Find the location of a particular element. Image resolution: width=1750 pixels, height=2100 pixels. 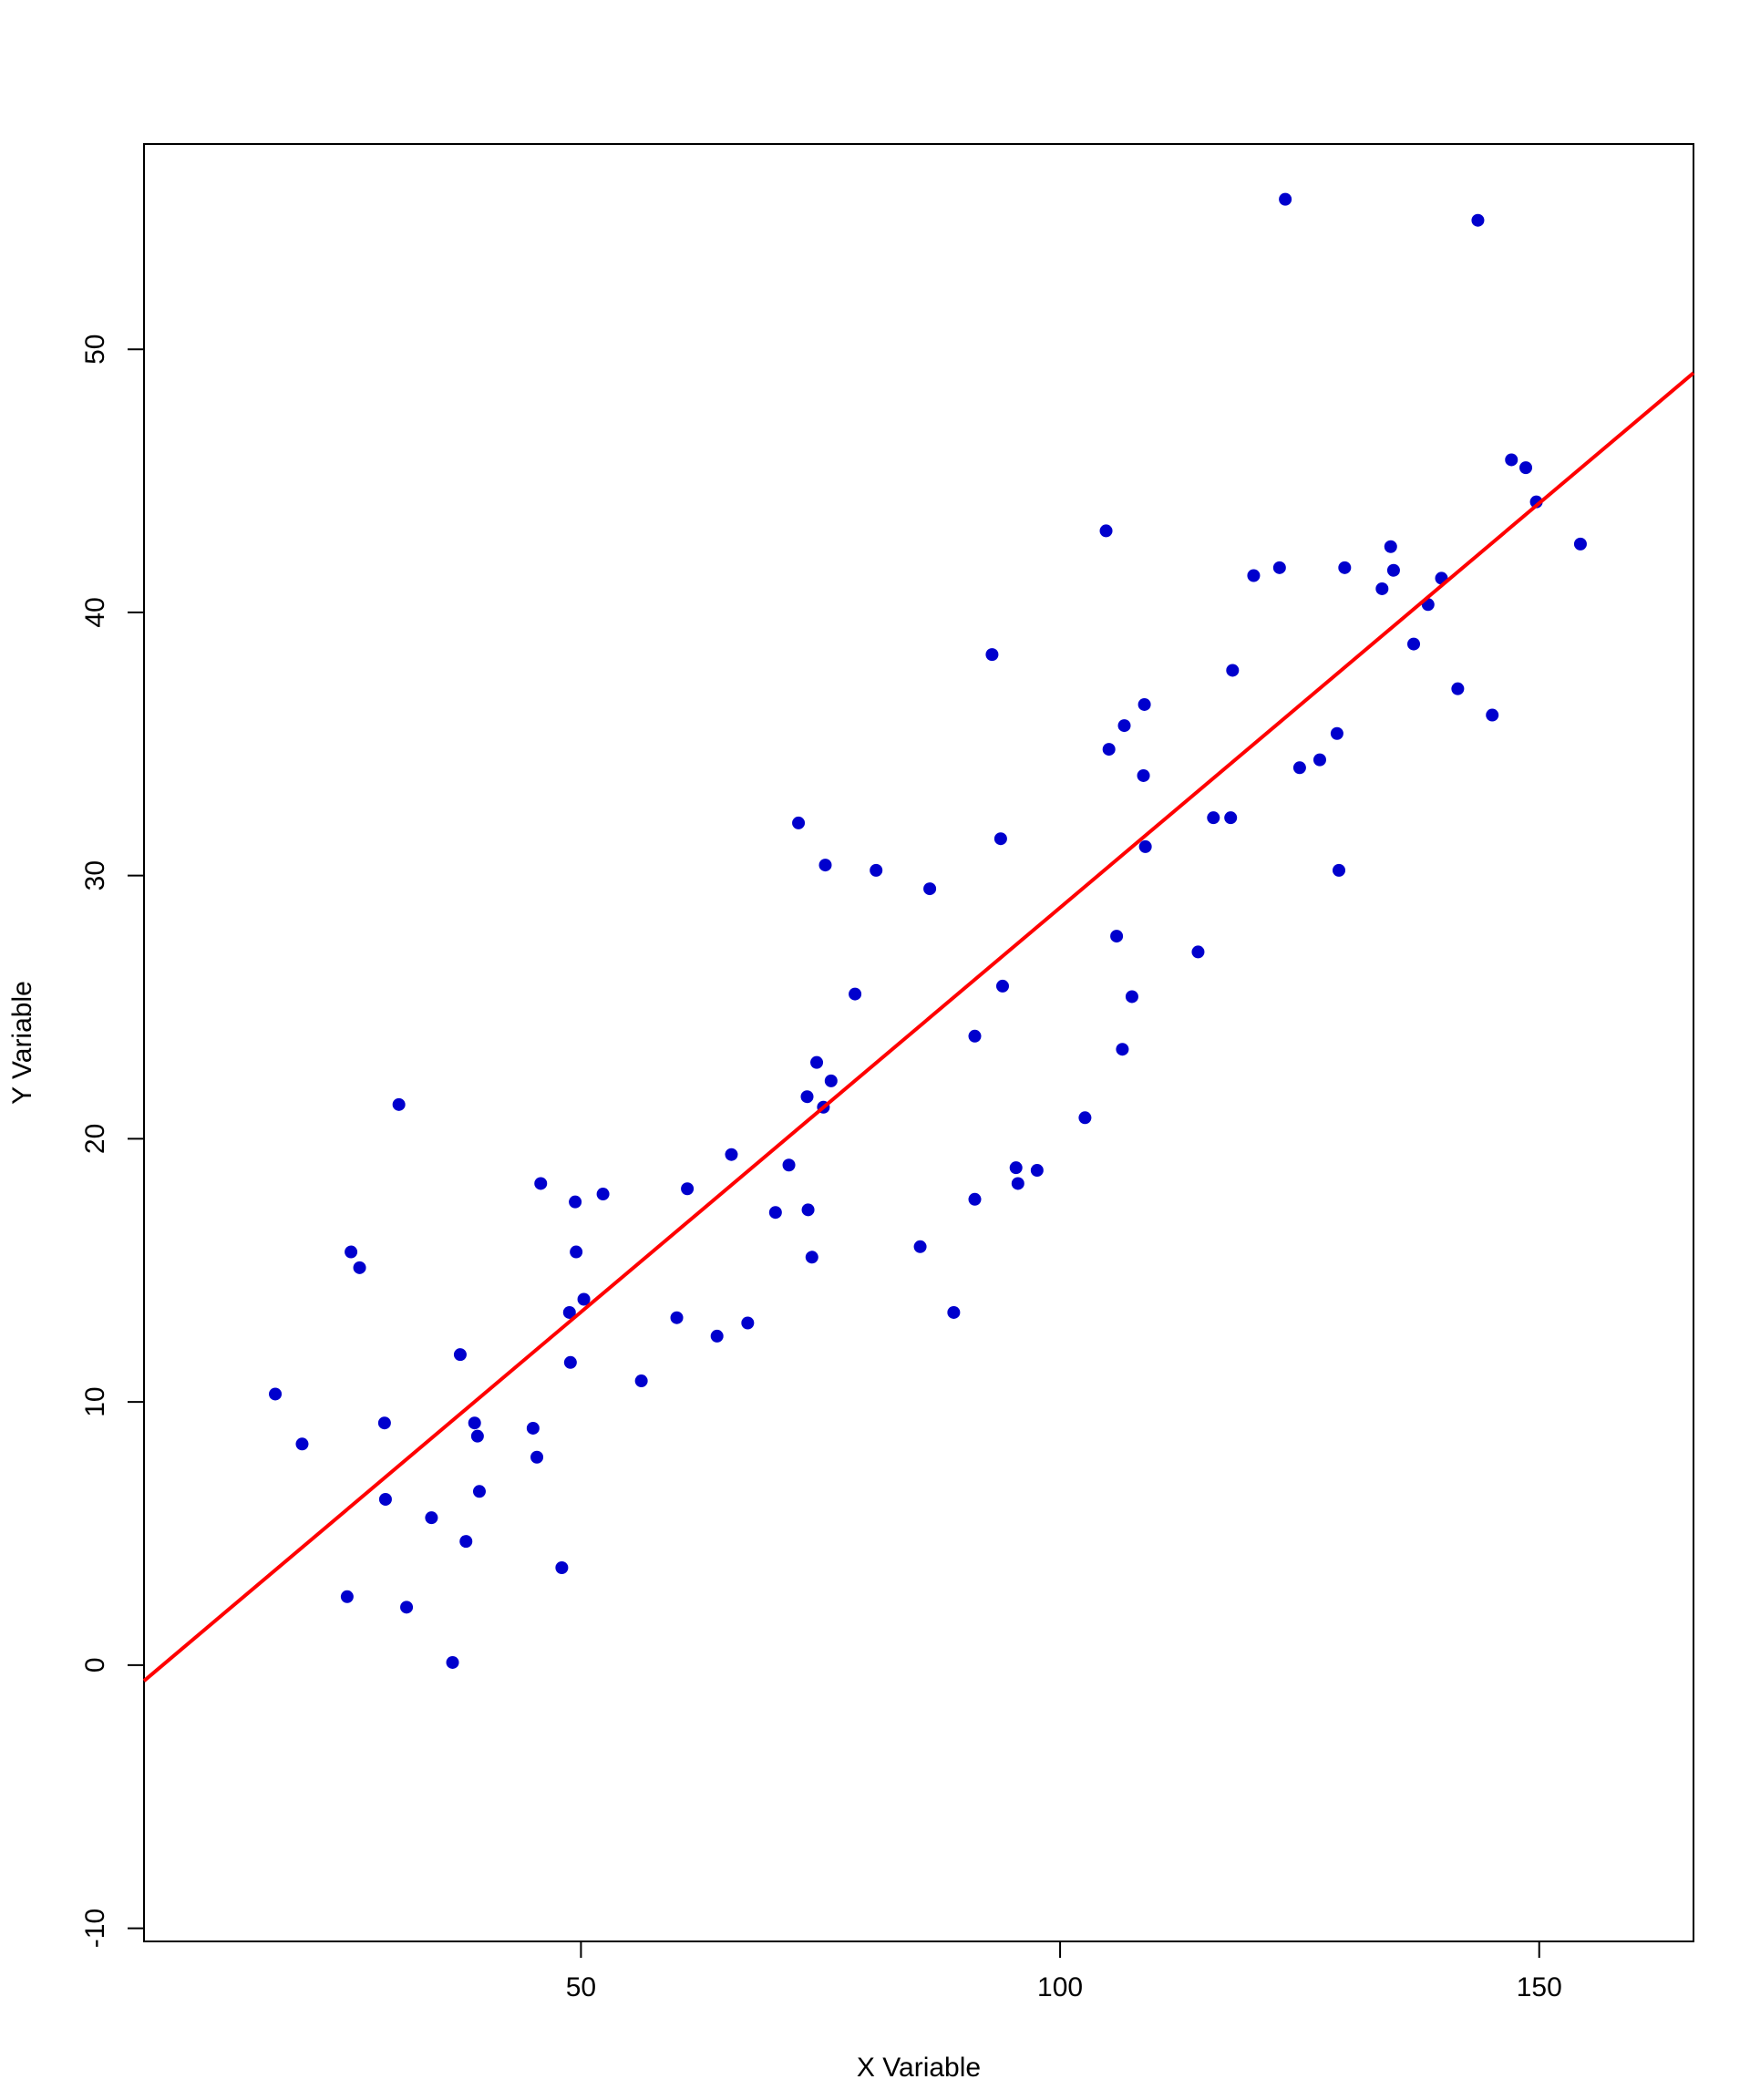

y-axis-ticks: -10 0 10 20 30 40 50 is located at coordinates (112, 1142).